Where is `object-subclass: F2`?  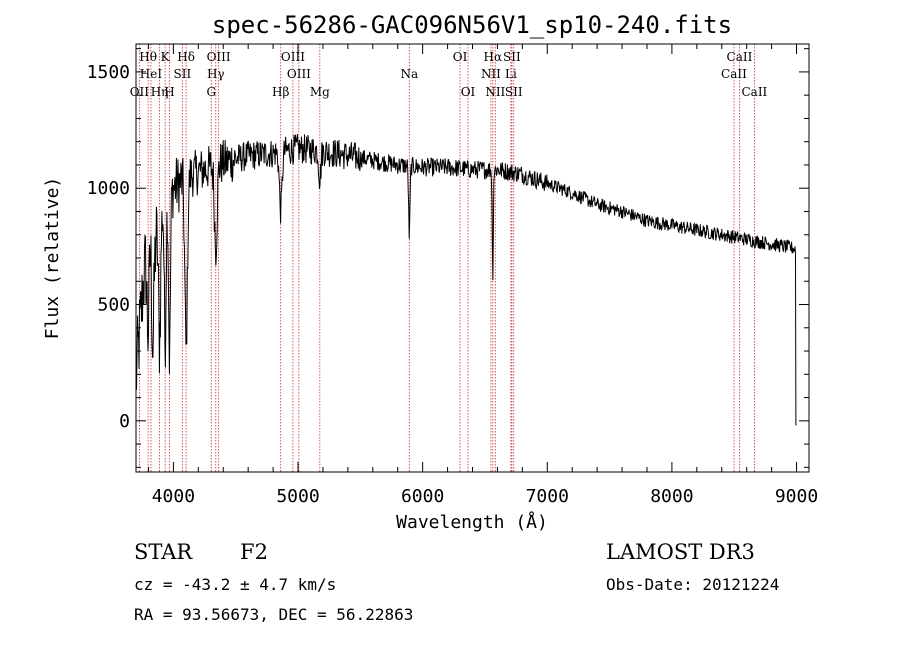
object-subclass: F2 is located at coordinates (254, 552).